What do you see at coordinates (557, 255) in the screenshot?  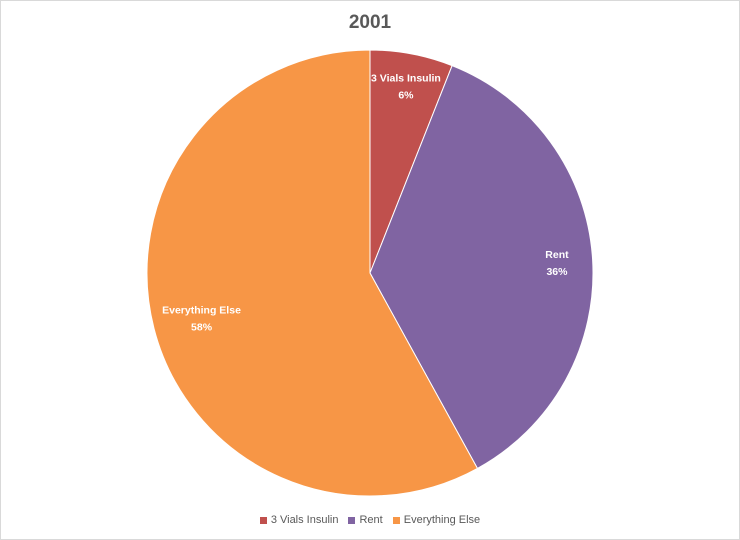 I see `slice-category-label-rent: Rent` at bounding box center [557, 255].